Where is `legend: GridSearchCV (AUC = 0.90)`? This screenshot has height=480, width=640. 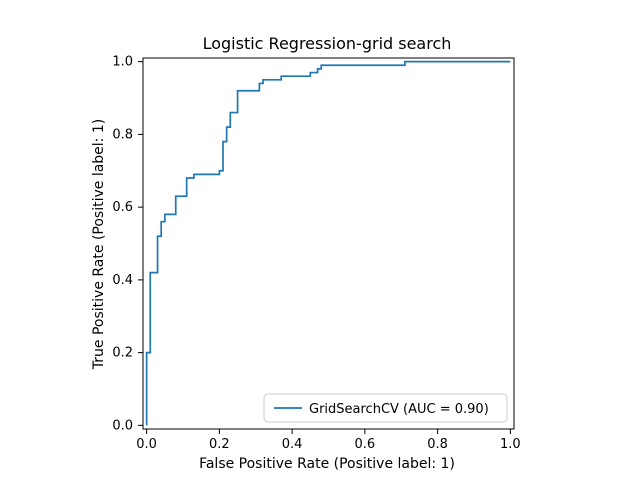
legend: GridSearchCV (AUC = 0.90) is located at coordinates (385, 408).